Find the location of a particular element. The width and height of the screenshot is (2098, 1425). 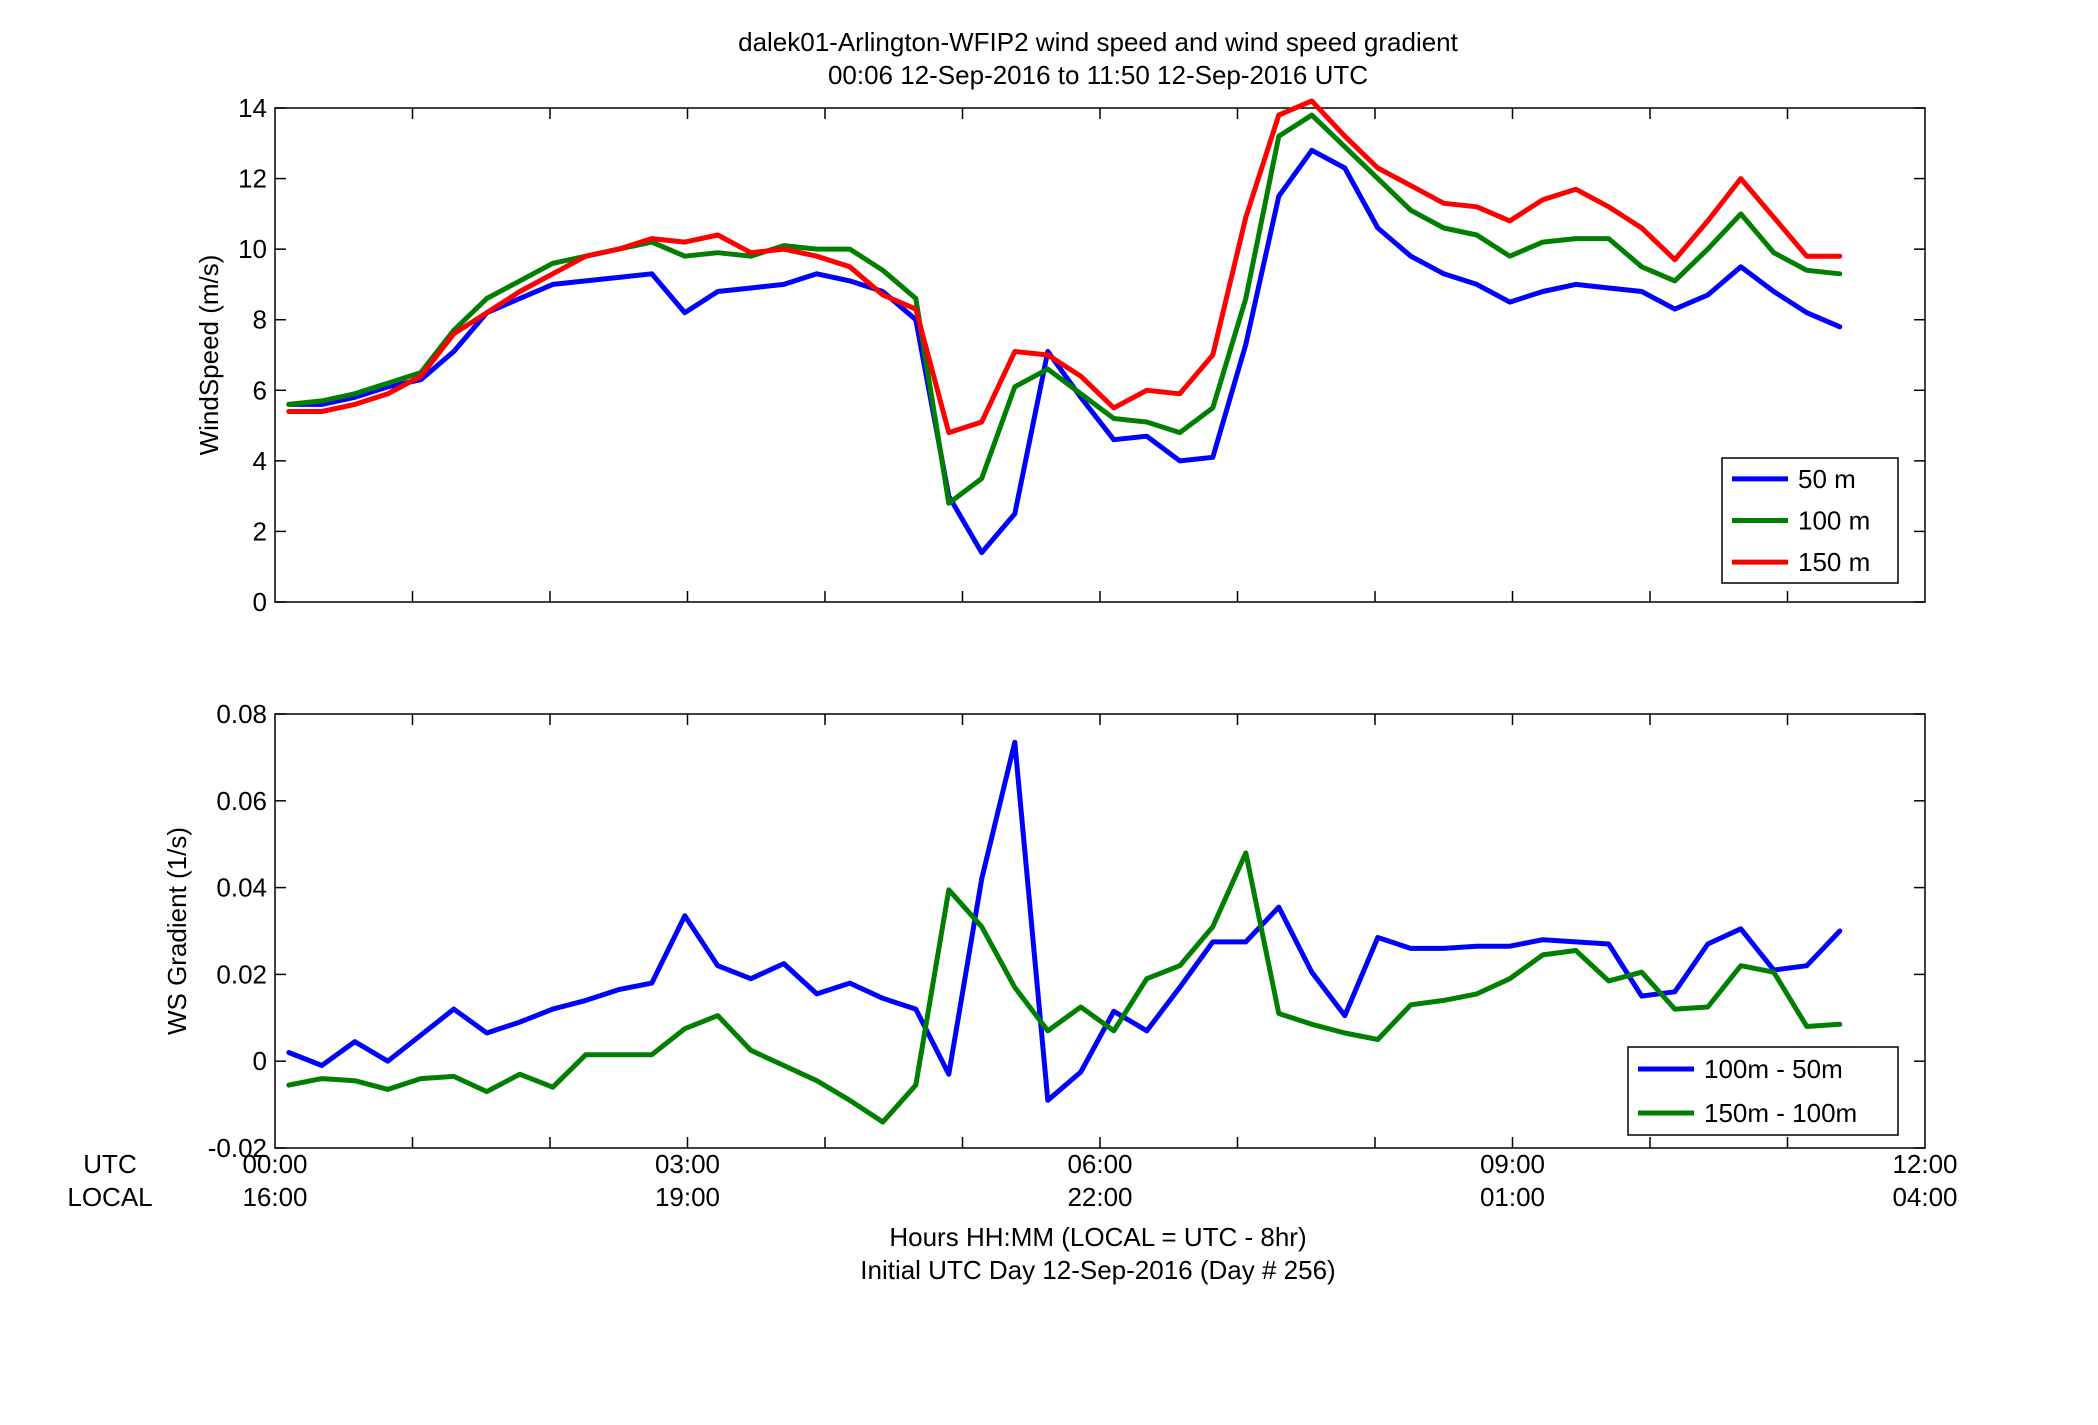

x-tick-label-utc: 00:00 is located at coordinates (274, 1164).